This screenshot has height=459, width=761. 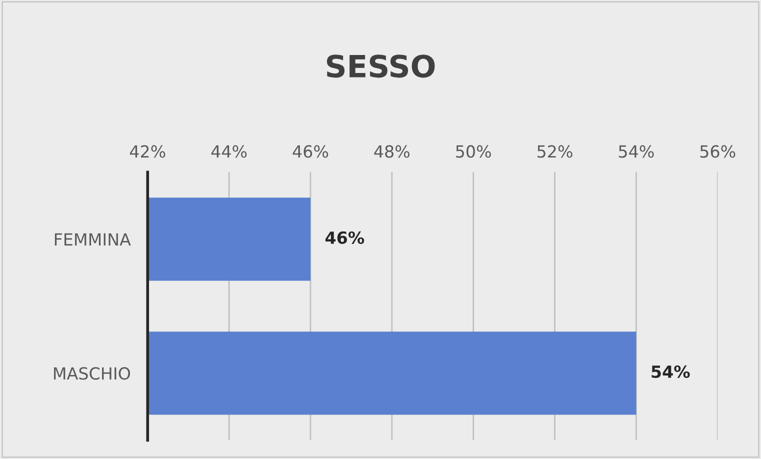 What do you see at coordinates (92, 239) in the screenshot?
I see `y-tick-label: FEMMINA` at bounding box center [92, 239].